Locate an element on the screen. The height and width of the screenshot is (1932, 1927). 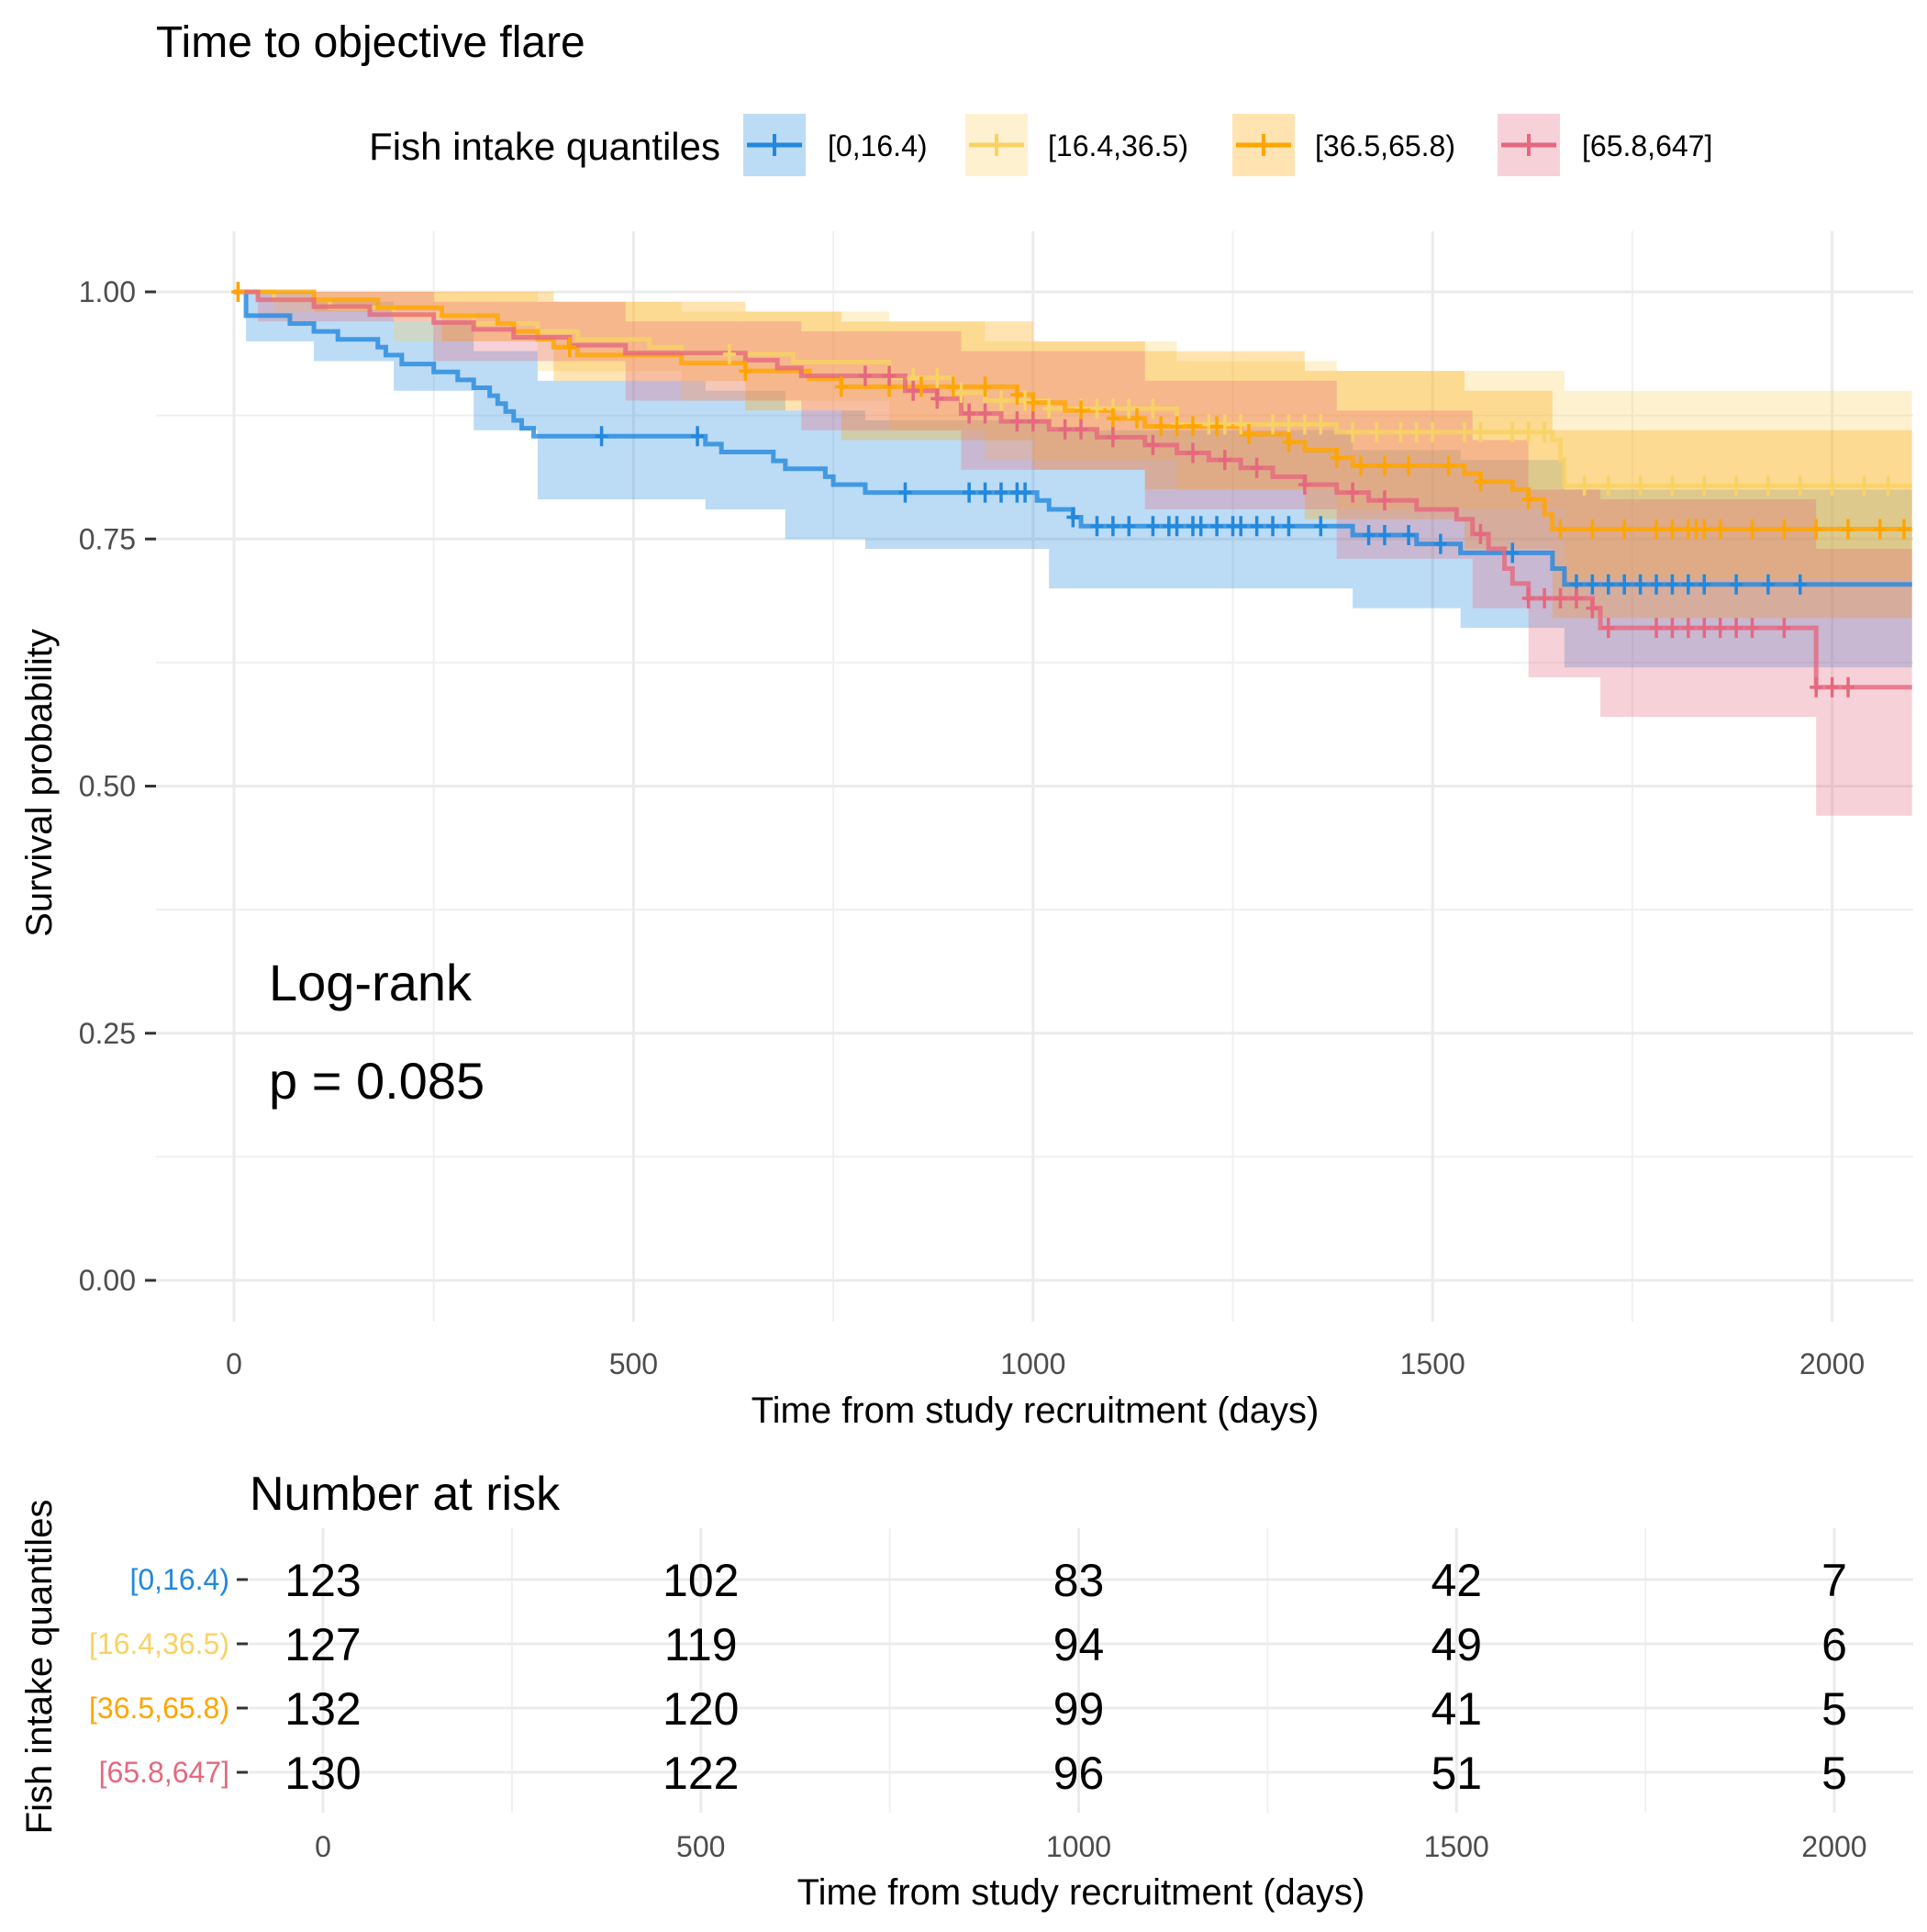
y-tick-label: 0.00 is located at coordinates (107, 1280).